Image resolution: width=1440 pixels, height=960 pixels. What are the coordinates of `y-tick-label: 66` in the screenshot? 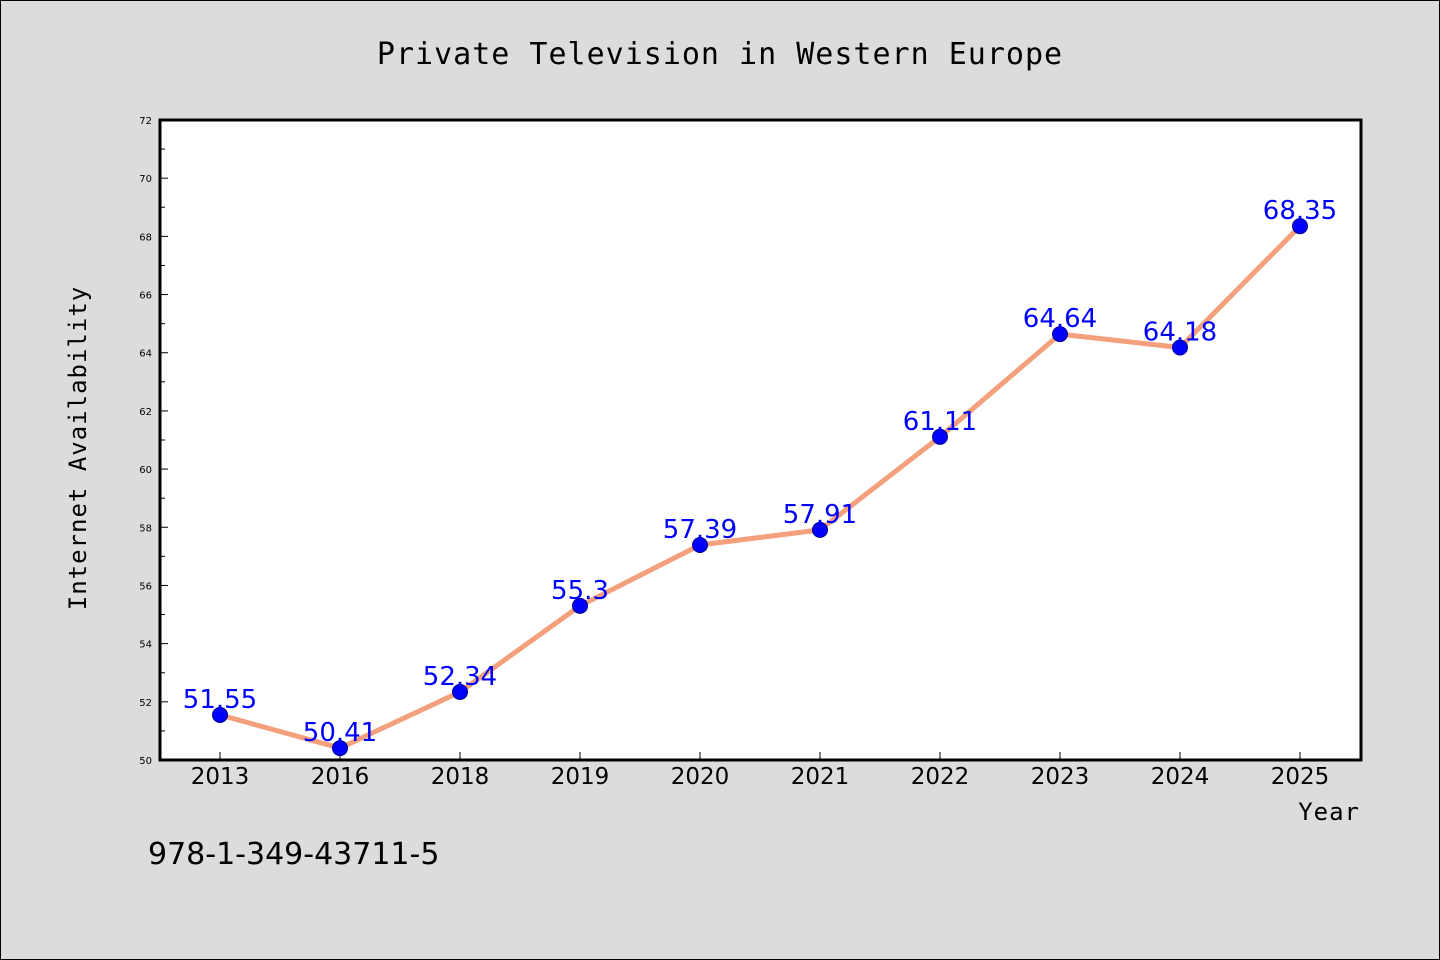 It's located at (145, 296).